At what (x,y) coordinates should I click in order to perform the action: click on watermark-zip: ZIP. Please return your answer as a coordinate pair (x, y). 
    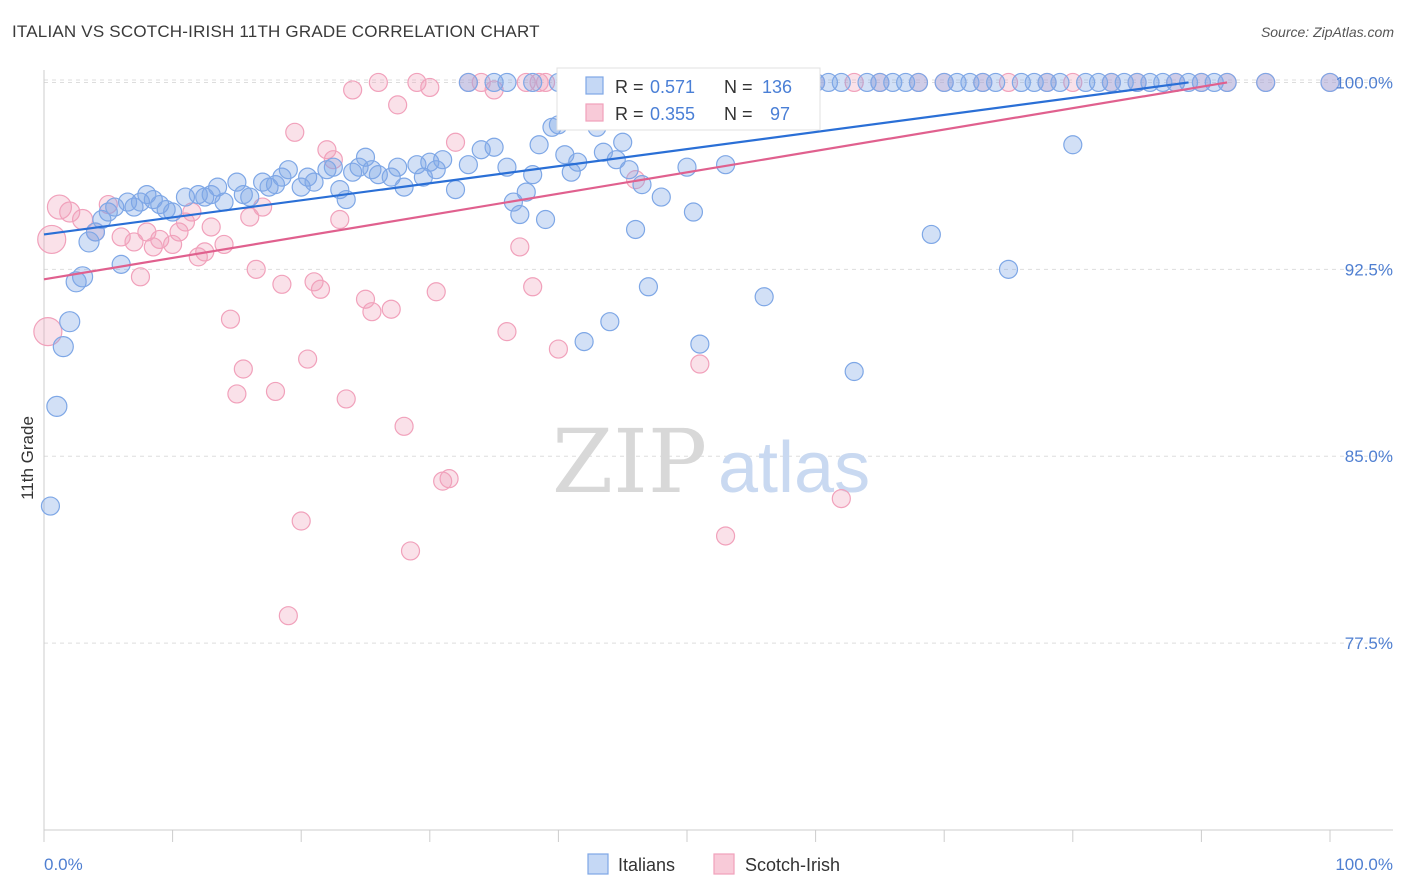
    Looking at the image, I should click on (629, 461).